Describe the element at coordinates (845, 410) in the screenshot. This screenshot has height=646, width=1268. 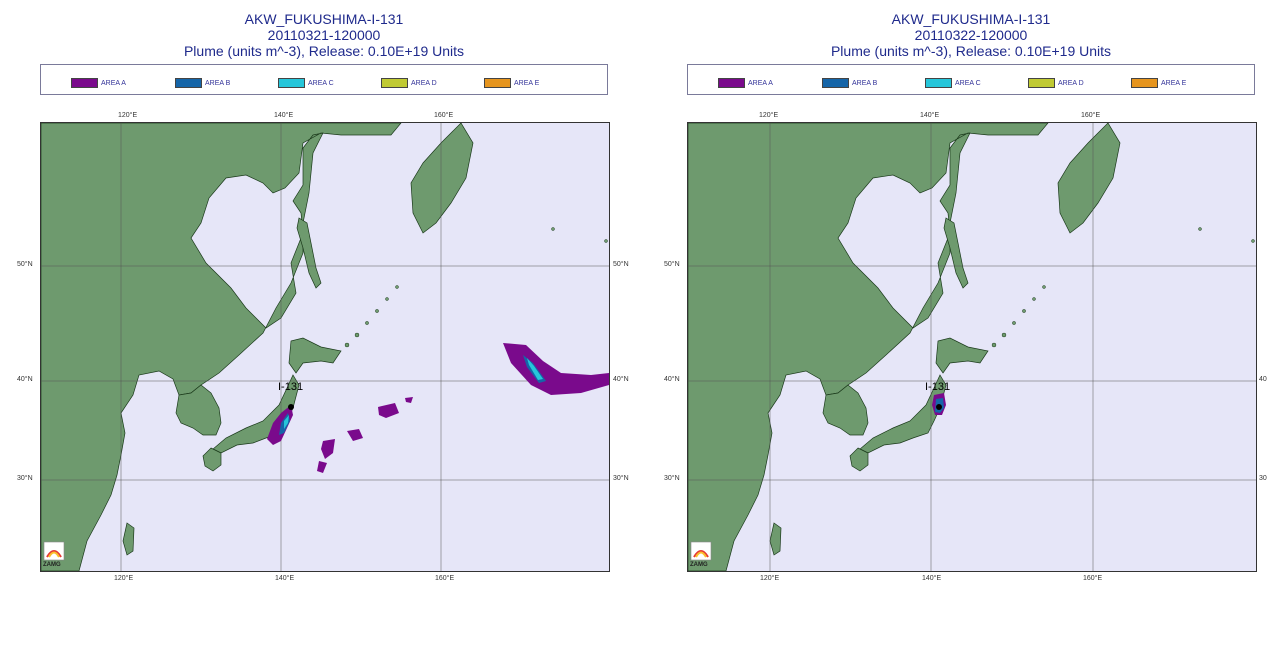
I see `korea-peninsula` at that location.